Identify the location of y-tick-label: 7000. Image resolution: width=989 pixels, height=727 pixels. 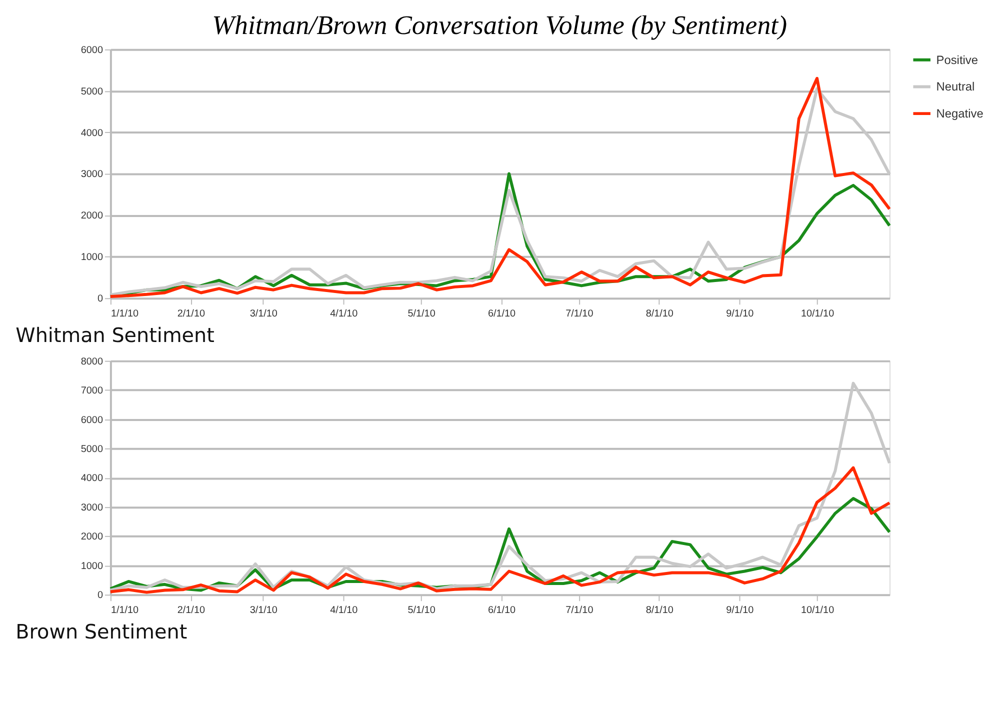
(92, 391).